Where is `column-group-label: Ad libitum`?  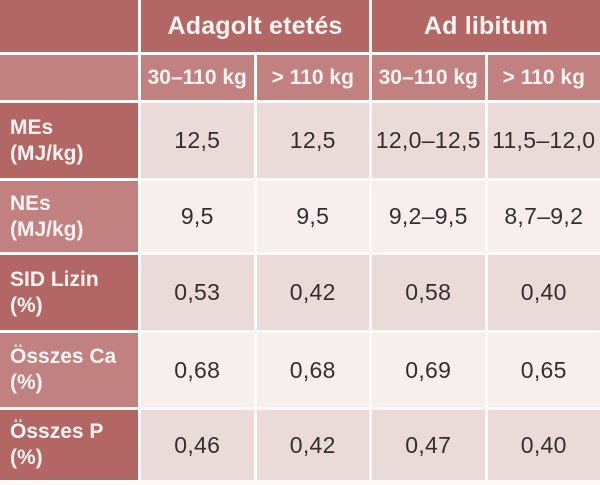
column-group-label: Ad libitum is located at coordinates (486, 25).